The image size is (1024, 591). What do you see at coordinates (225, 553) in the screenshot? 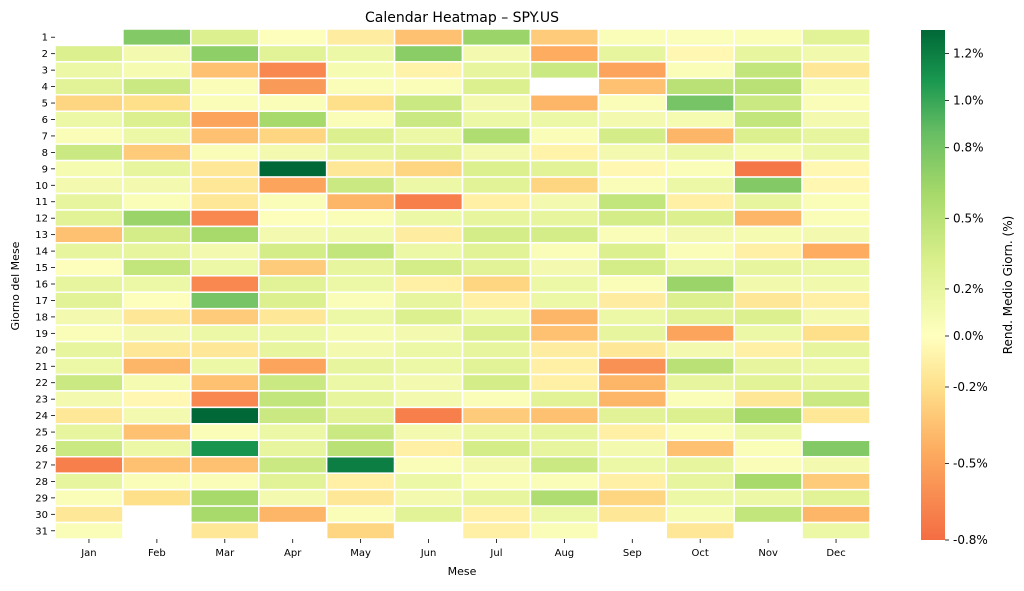
I see `x-tick-label: Mar` at bounding box center [225, 553].